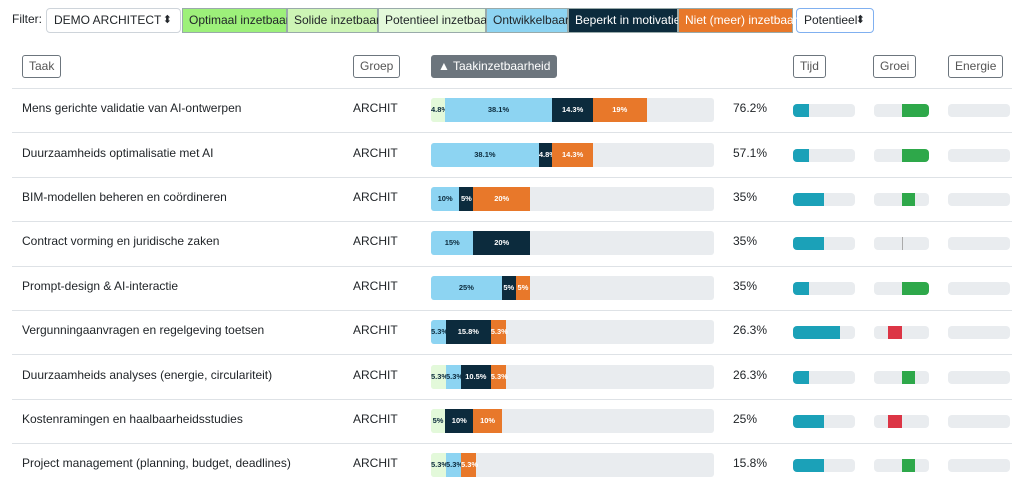  Describe the element at coordinates (738, 20) in the screenshot. I see `legend-item: Niet (meer) inzetbaar` at that location.